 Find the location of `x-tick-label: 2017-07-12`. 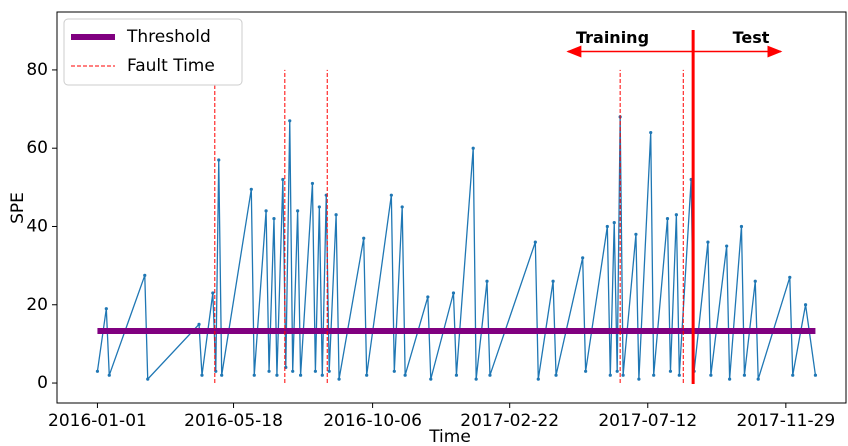

x-tick-label: 2017-07-12 is located at coordinates (647, 421).